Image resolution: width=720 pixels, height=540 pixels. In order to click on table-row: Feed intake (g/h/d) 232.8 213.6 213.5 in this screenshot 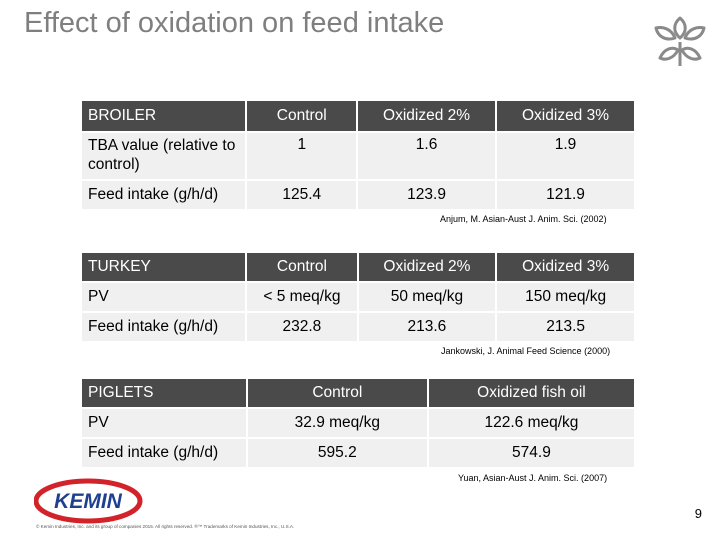, I will do `click(358, 327)`.